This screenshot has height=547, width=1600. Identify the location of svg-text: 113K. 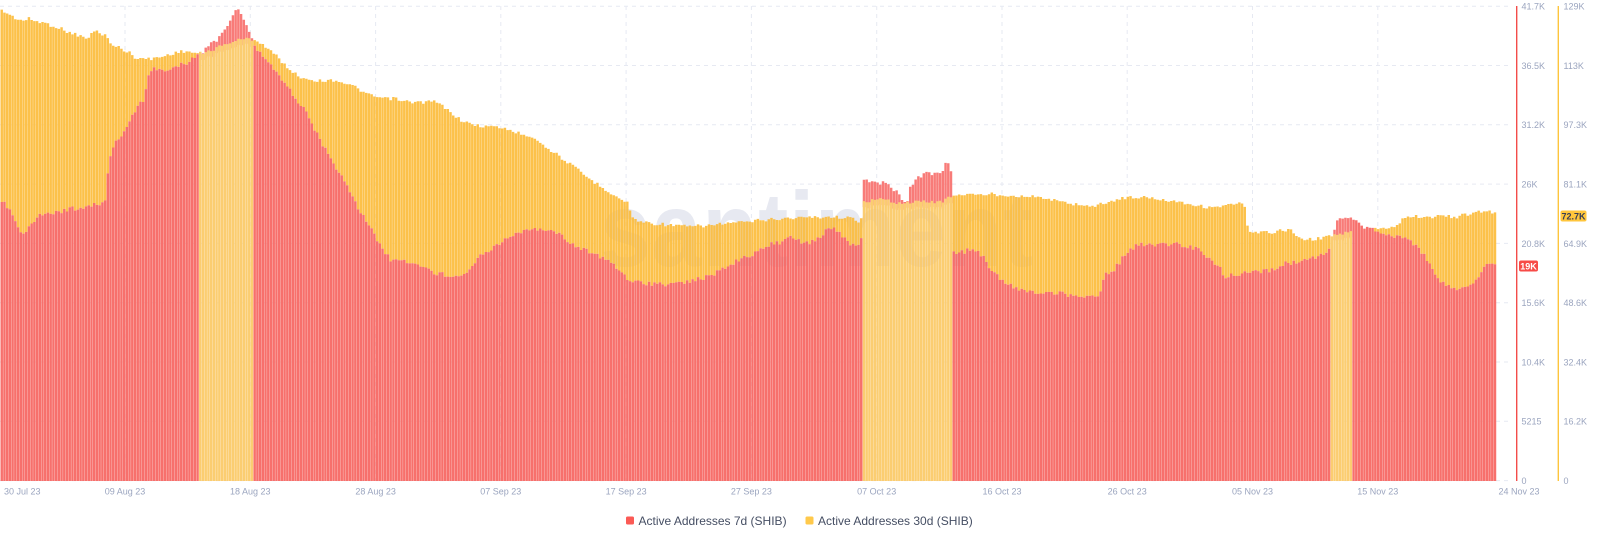
(1574, 66).